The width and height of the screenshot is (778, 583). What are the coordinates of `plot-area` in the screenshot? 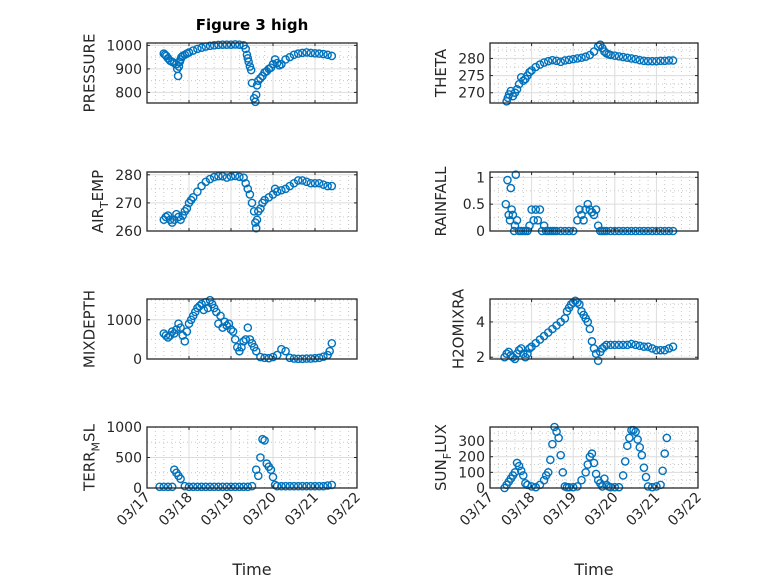 It's located at (252, 329).